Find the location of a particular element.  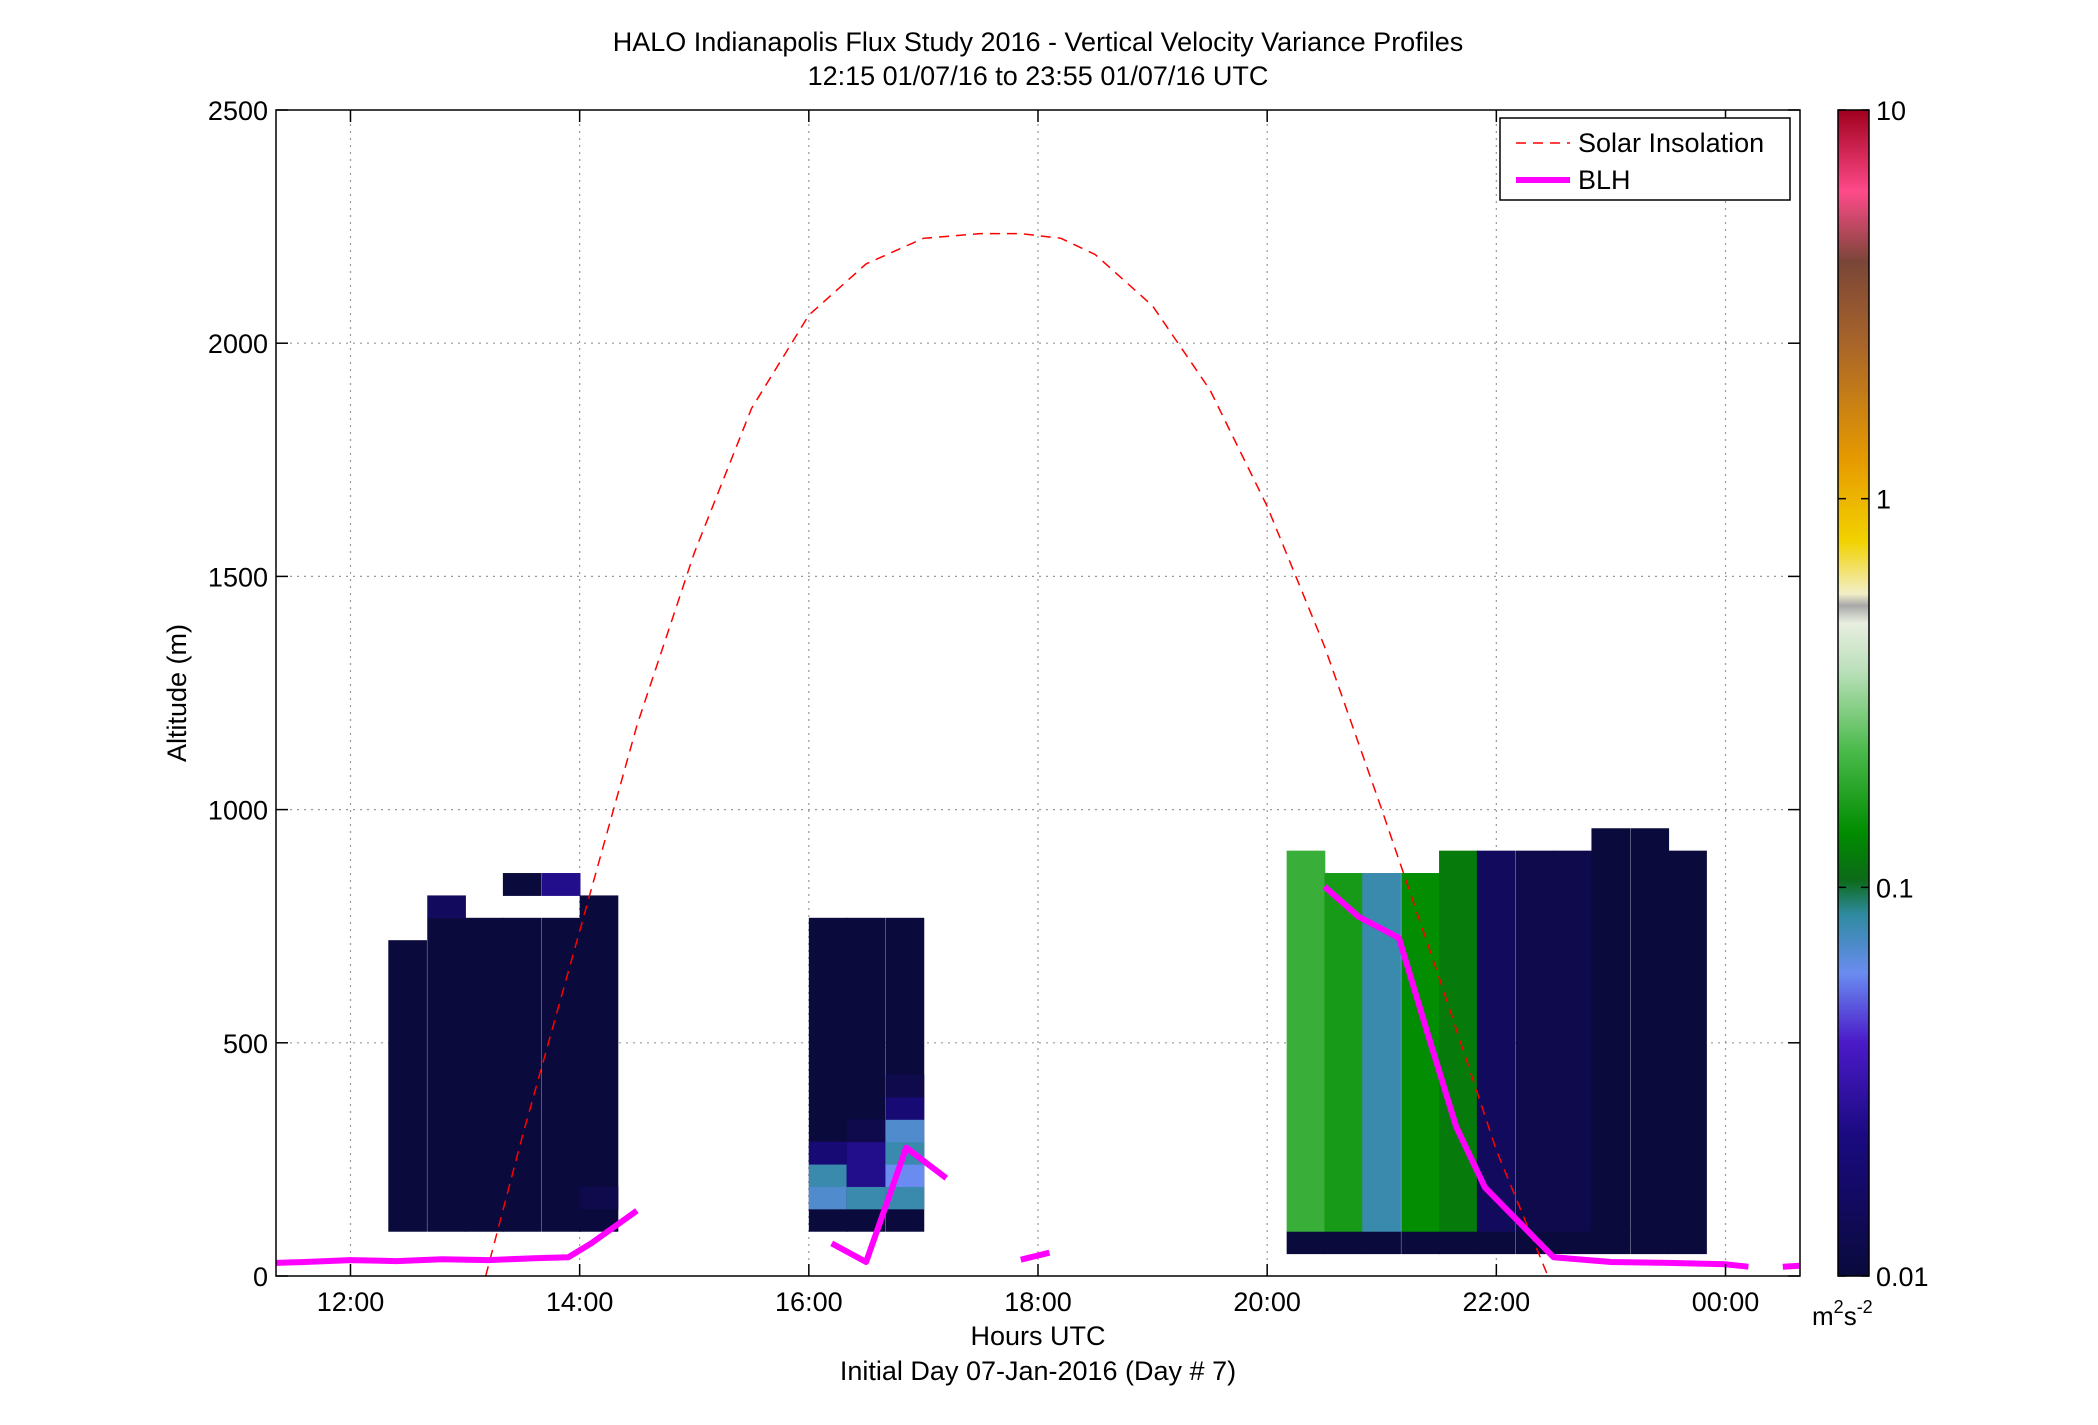

colorbar-gradient is located at coordinates (1853, 693).